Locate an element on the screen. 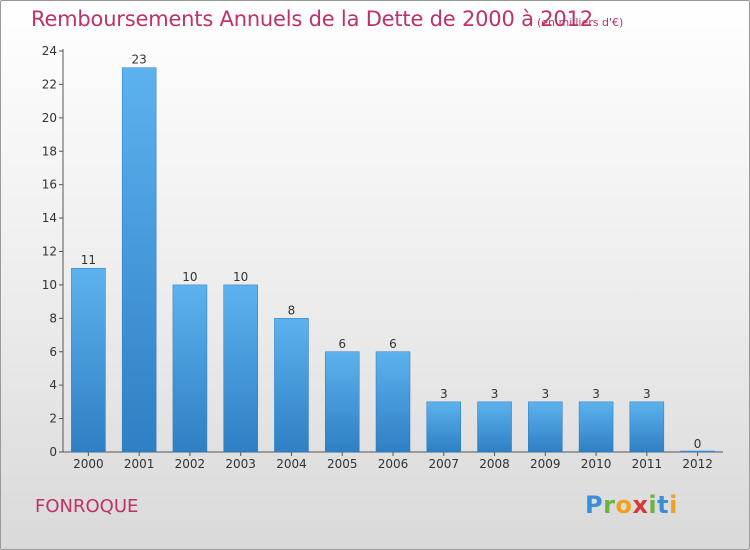  data-label-2005: 6 is located at coordinates (342, 344).